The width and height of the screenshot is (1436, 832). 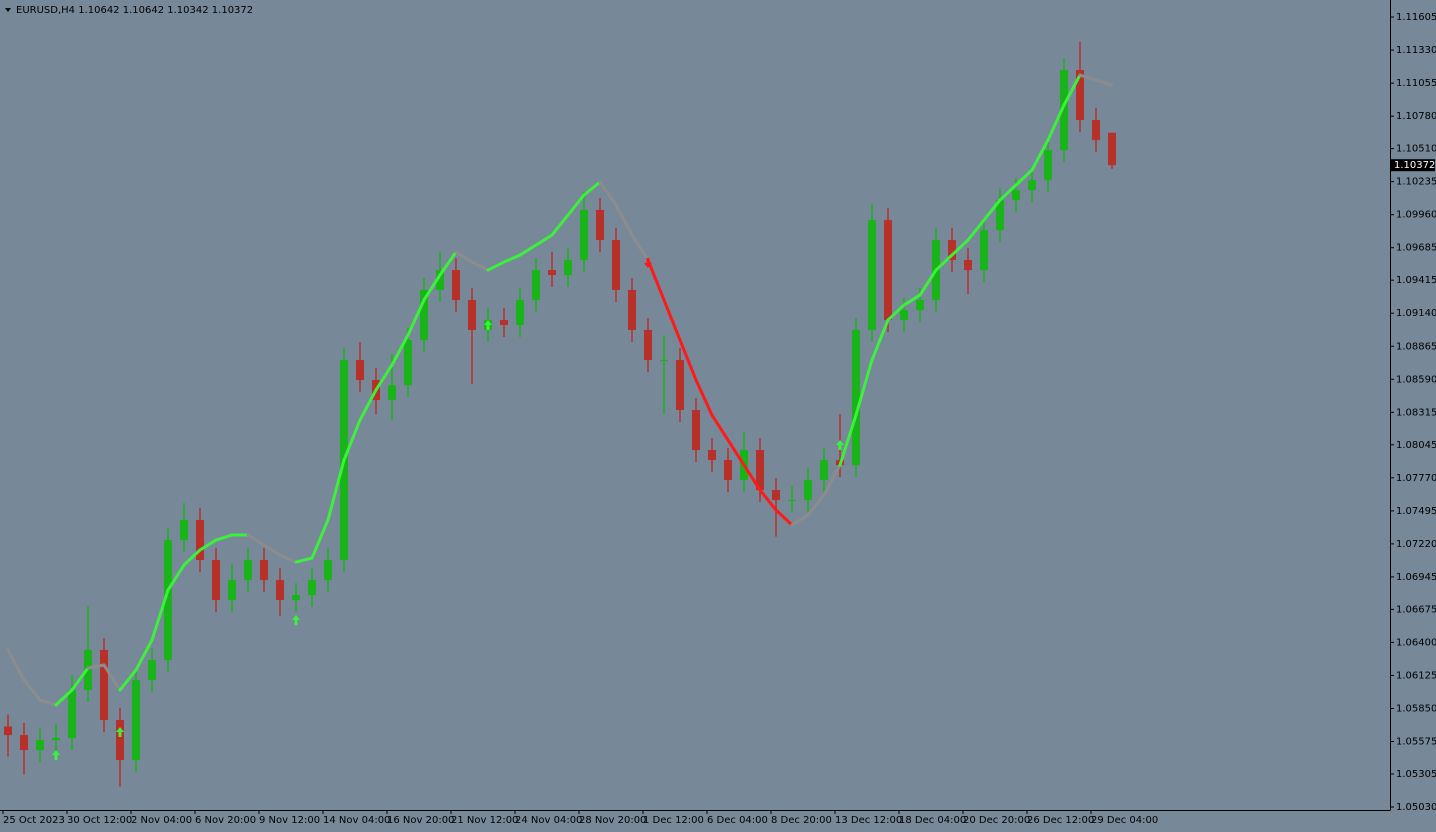 I want to click on menu-triangle, so click(x=8, y=10).